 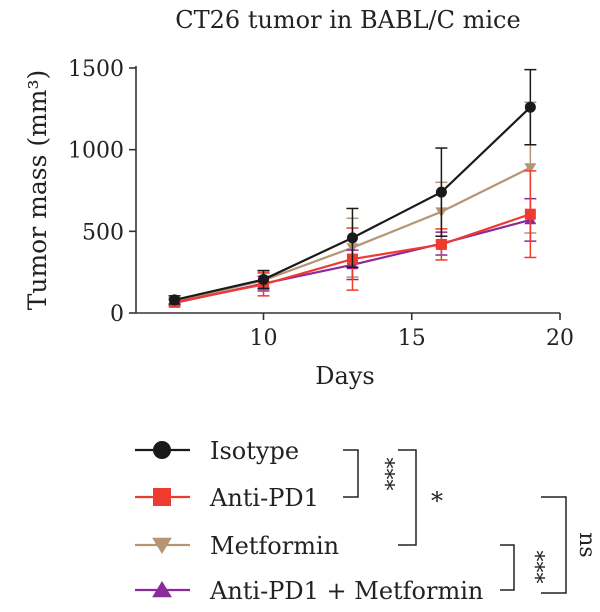 What do you see at coordinates (471, 521) in the screenshot?
I see `significance-brackets: *******ns` at bounding box center [471, 521].